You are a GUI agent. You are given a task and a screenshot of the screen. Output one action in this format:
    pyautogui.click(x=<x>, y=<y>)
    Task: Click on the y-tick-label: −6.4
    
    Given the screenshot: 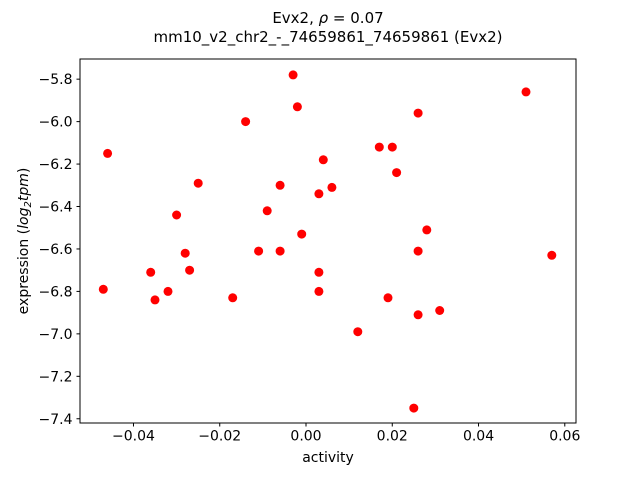 What is the action you would take?
    pyautogui.click(x=56, y=208)
    